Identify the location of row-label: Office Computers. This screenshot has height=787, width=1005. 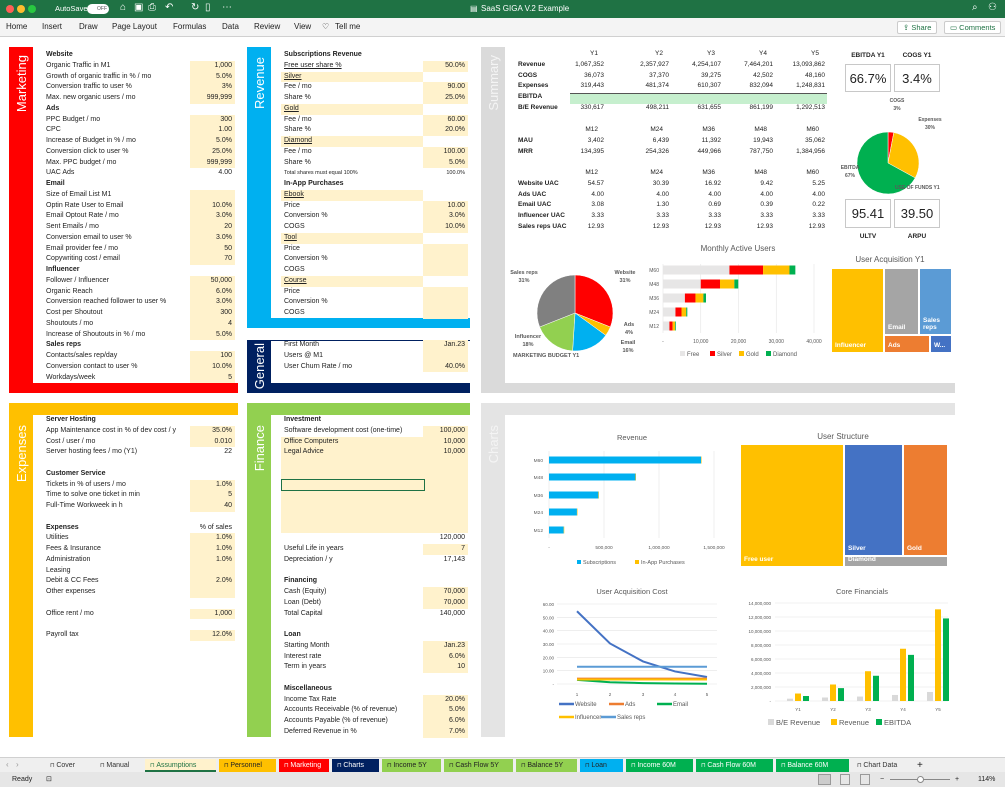
(352, 442).